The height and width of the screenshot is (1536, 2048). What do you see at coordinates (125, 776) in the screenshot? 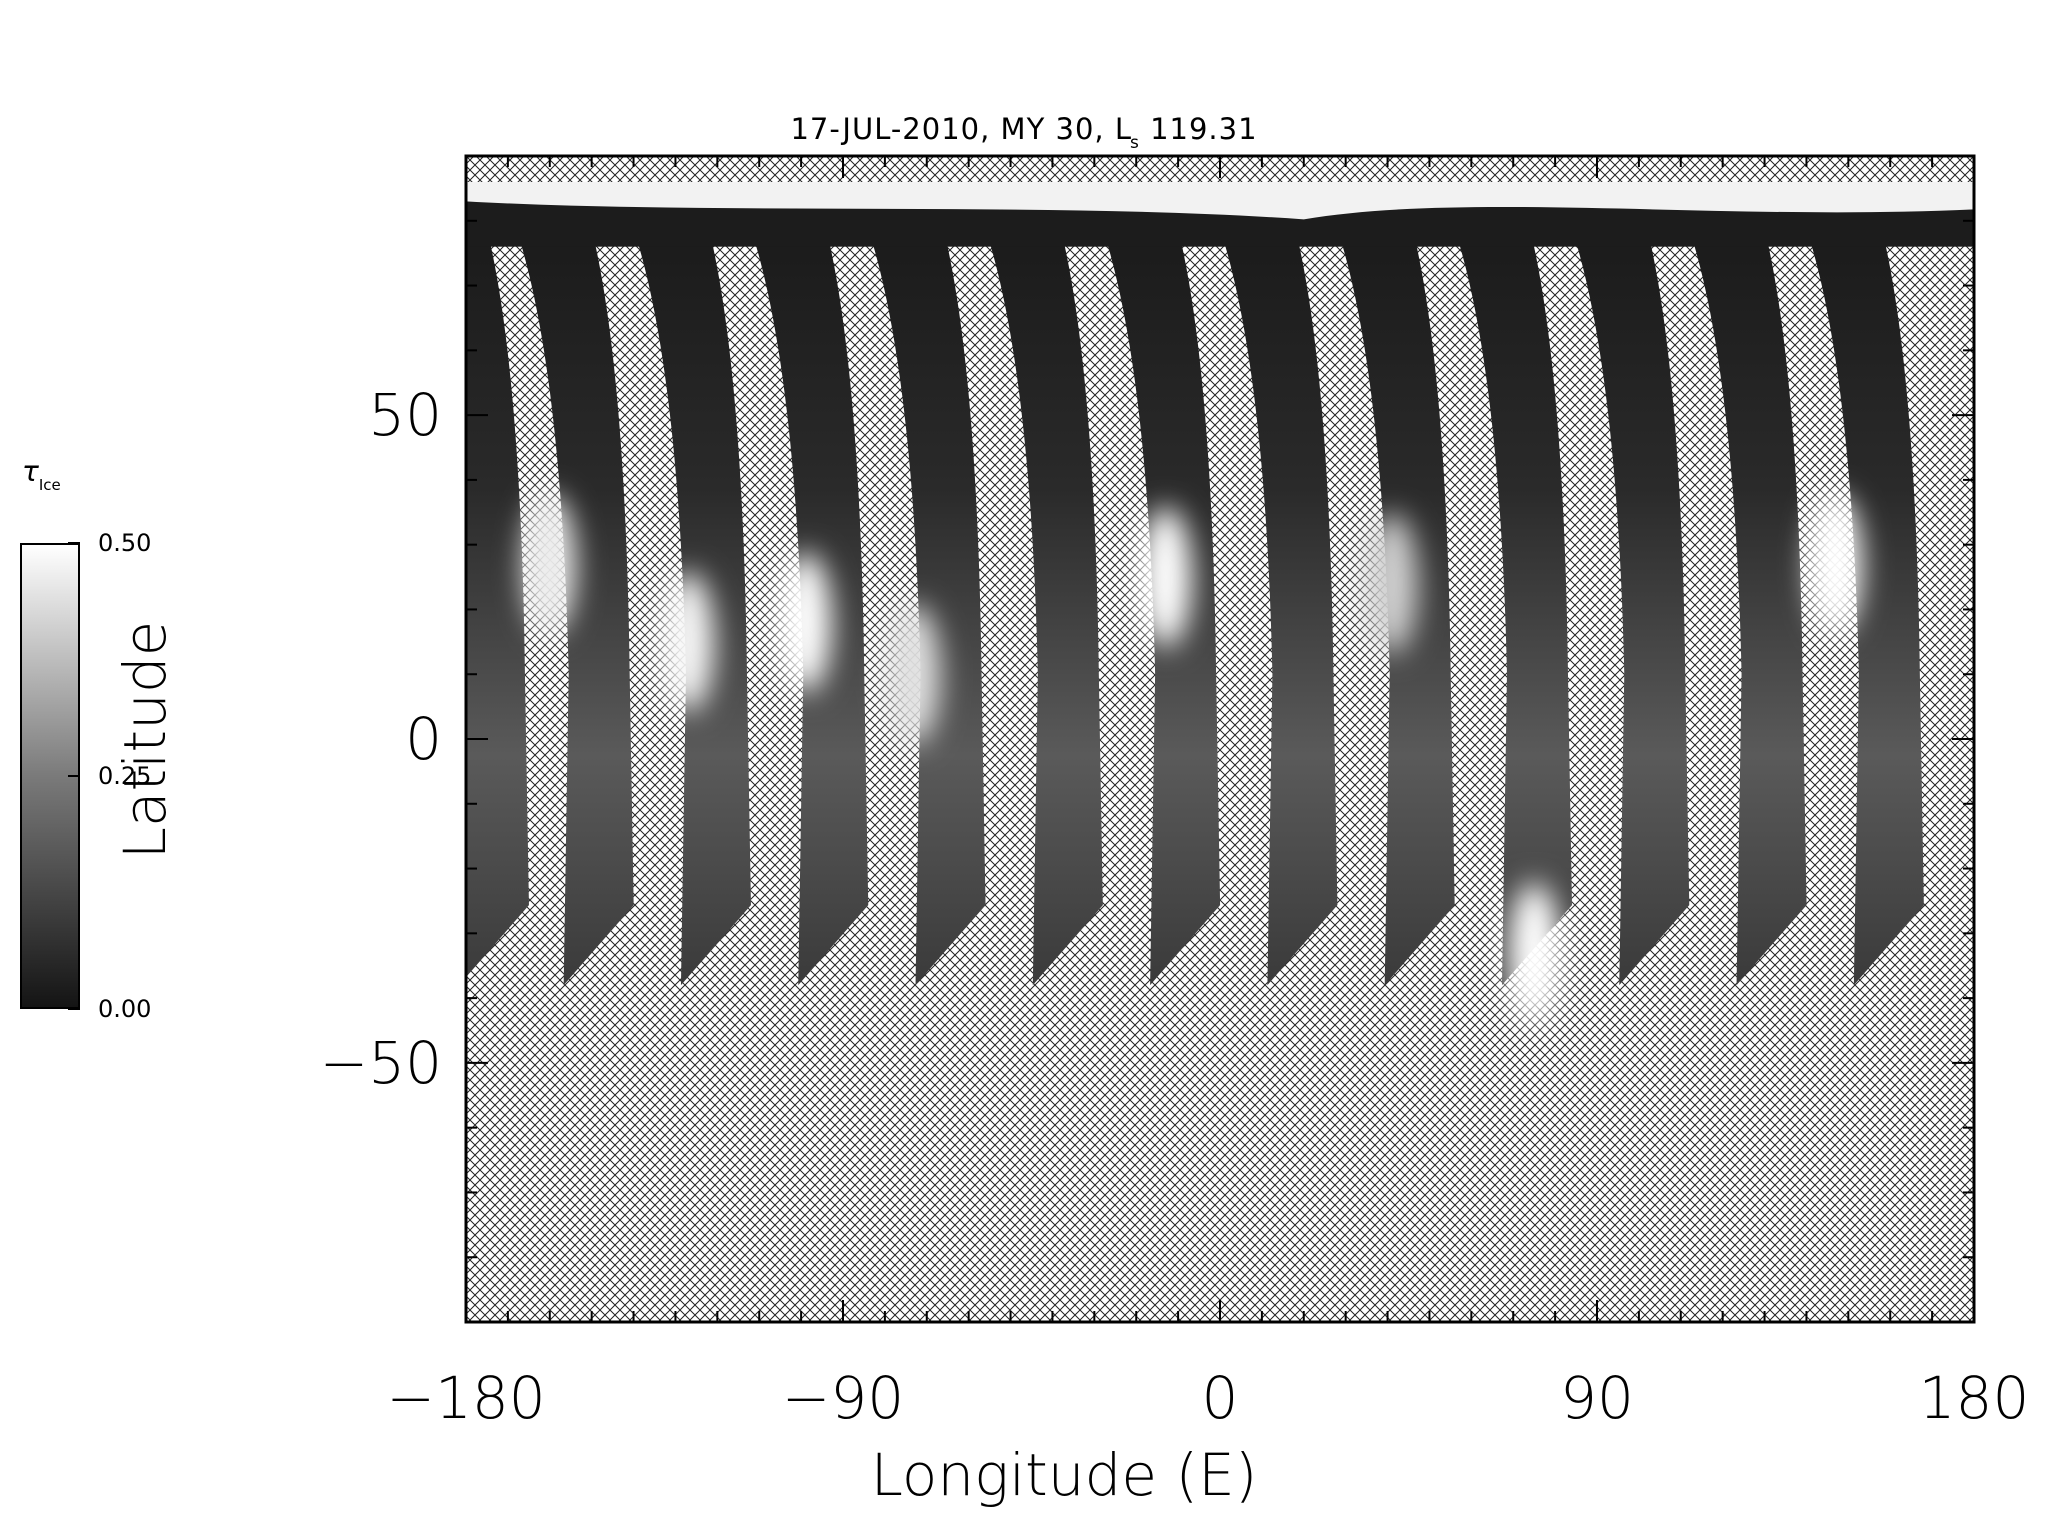
I see `colorbar-tick-label: 0.25` at bounding box center [125, 776].